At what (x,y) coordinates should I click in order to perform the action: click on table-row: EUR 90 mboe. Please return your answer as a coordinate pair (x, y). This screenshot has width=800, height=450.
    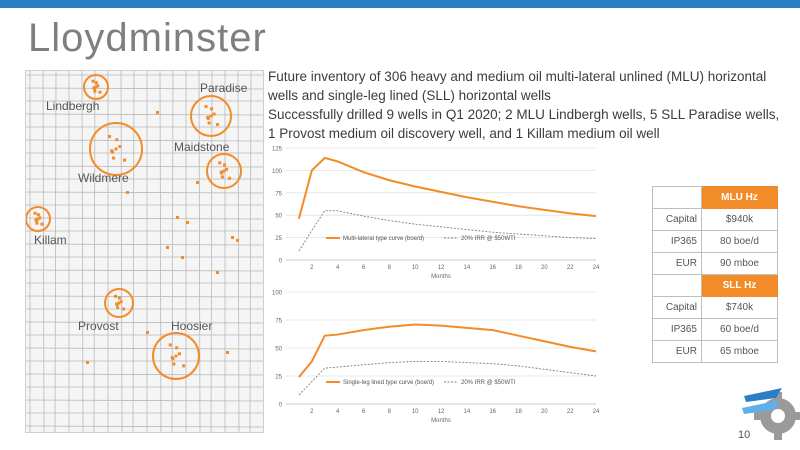
    Looking at the image, I should click on (715, 263).